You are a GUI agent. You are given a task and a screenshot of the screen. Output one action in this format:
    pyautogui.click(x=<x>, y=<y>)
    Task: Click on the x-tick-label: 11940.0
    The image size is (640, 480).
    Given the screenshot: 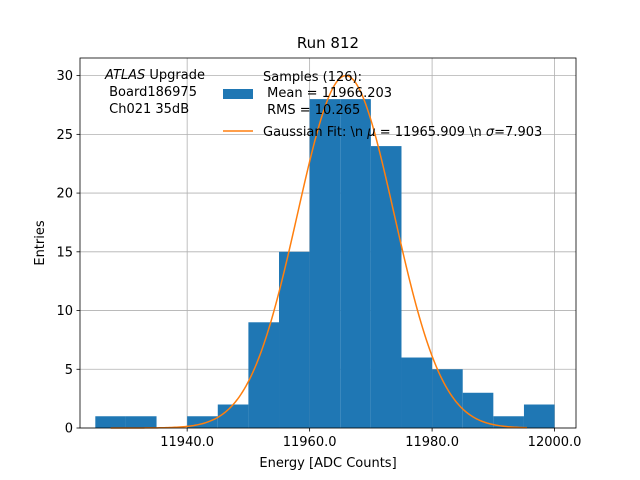 What is the action you would take?
    pyautogui.click(x=187, y=442)
    